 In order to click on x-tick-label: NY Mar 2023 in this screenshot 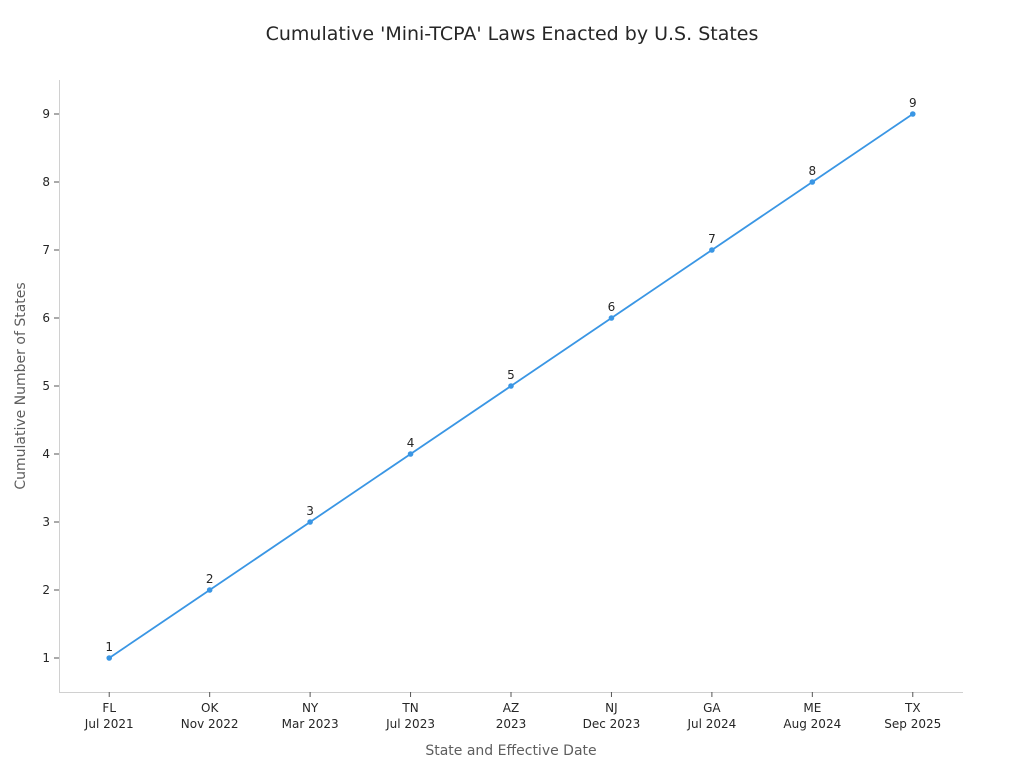, I will do `click(310, 716)`.